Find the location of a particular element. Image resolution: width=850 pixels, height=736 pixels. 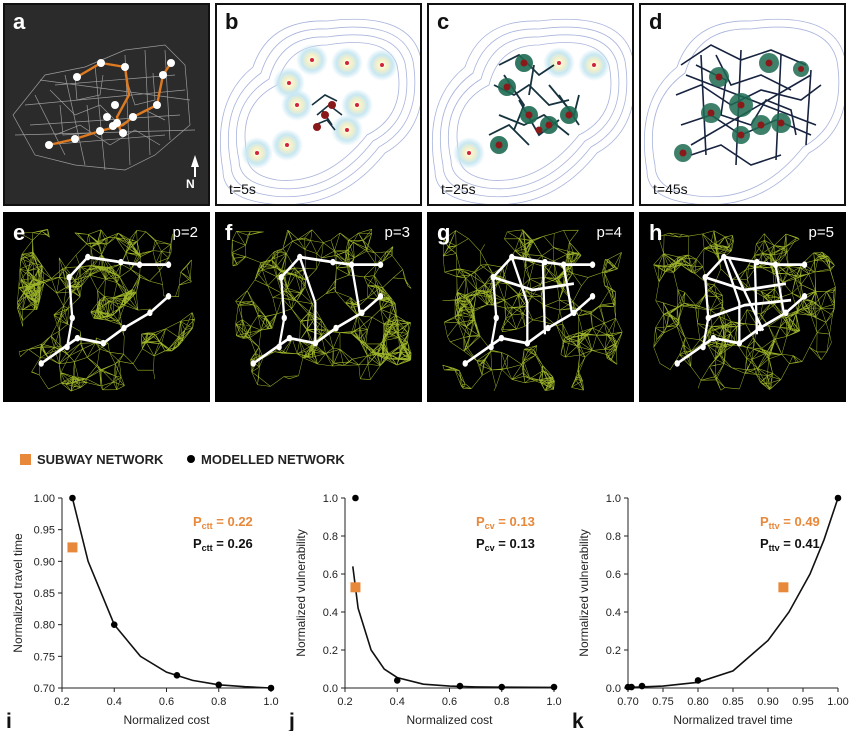

x-tick-label: 0.85 is located at coordinates (732, 702).